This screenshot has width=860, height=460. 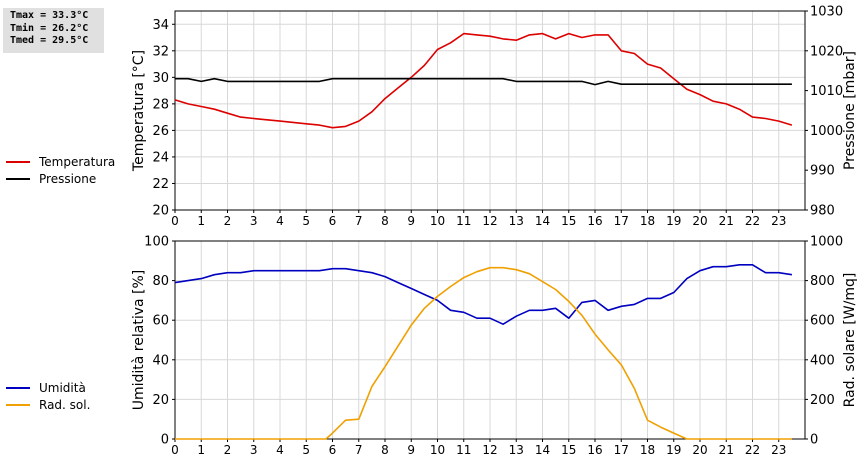 What do you see at coordinates (826, 12) in the screenshot?
I see `y2-tick-label: 1030` at bounding box center [826, 12].